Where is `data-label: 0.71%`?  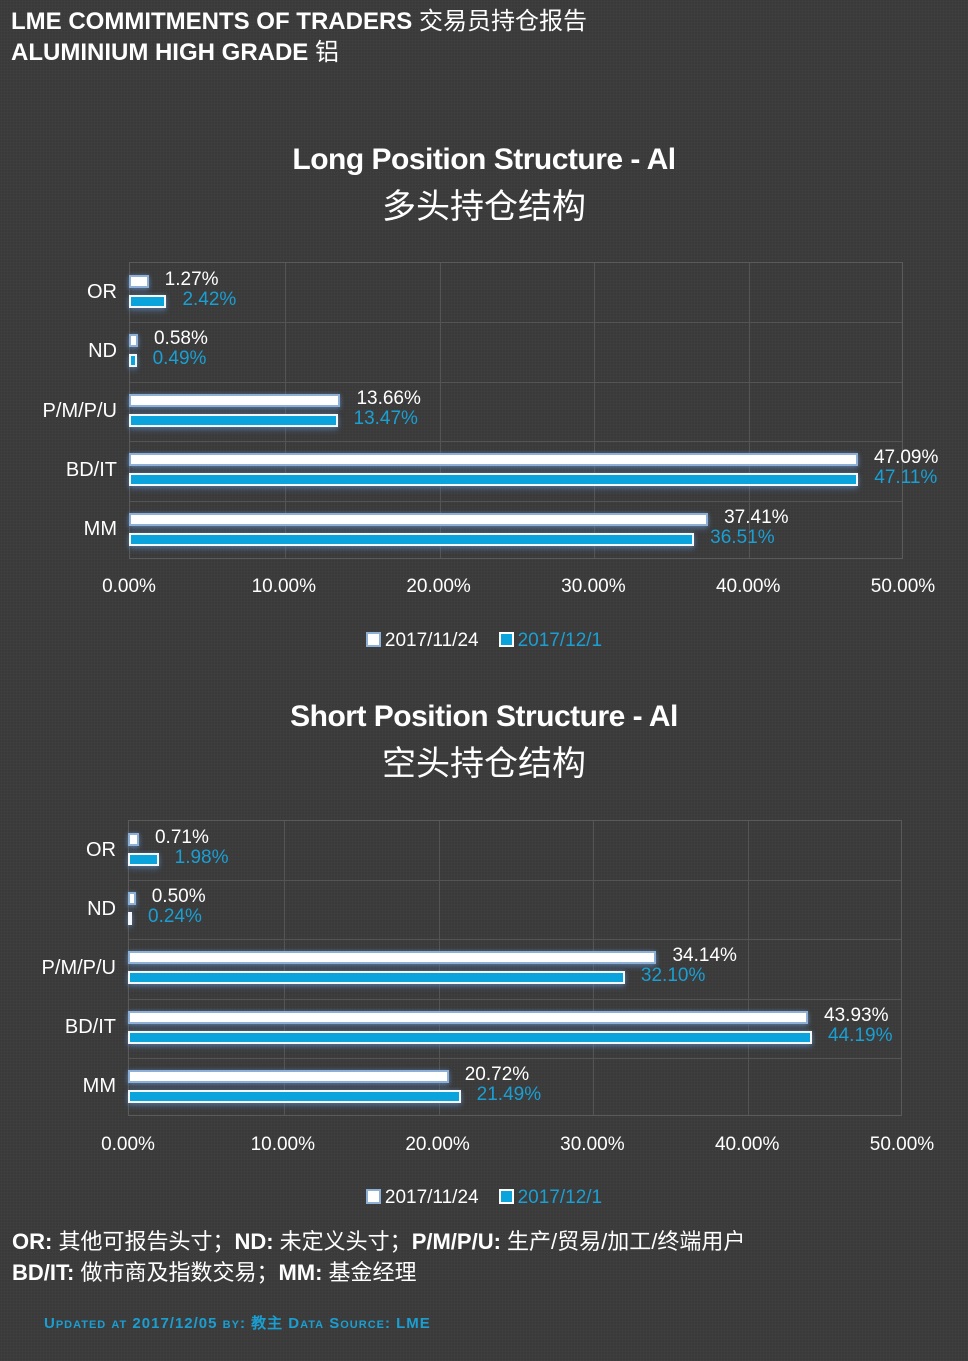
data-label: 0.71% is located at coordinates (181, 837).